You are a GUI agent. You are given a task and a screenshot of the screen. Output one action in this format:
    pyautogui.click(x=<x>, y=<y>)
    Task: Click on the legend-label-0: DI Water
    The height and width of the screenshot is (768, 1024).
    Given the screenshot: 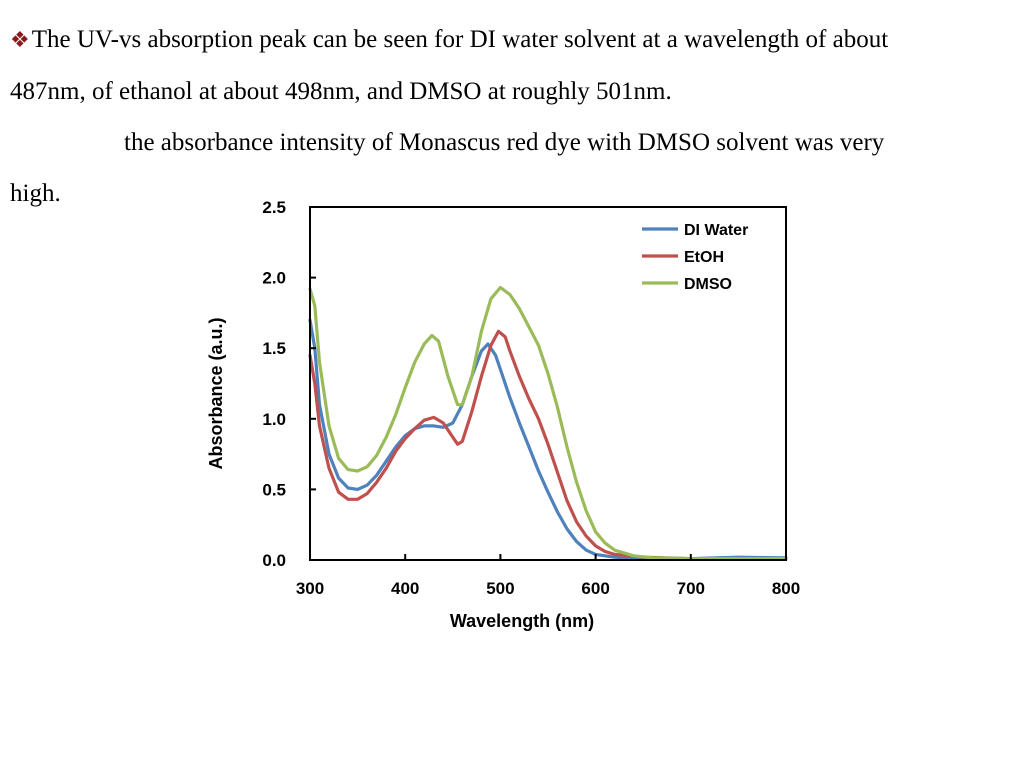 What is the action you would take?
    pyautogui.click(x=716, y=230)
    